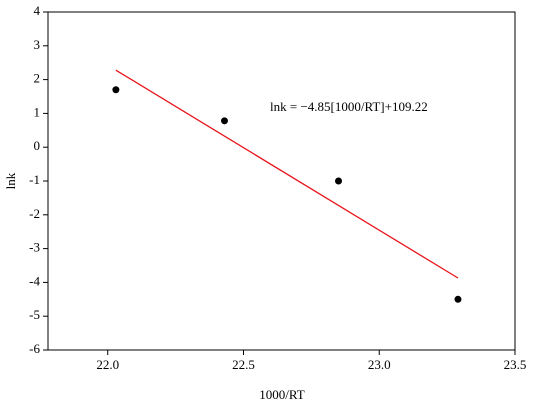 The height and width of the screenshot is (410, 550). I want to click on y-tick-label: -3, so click(34, 247).